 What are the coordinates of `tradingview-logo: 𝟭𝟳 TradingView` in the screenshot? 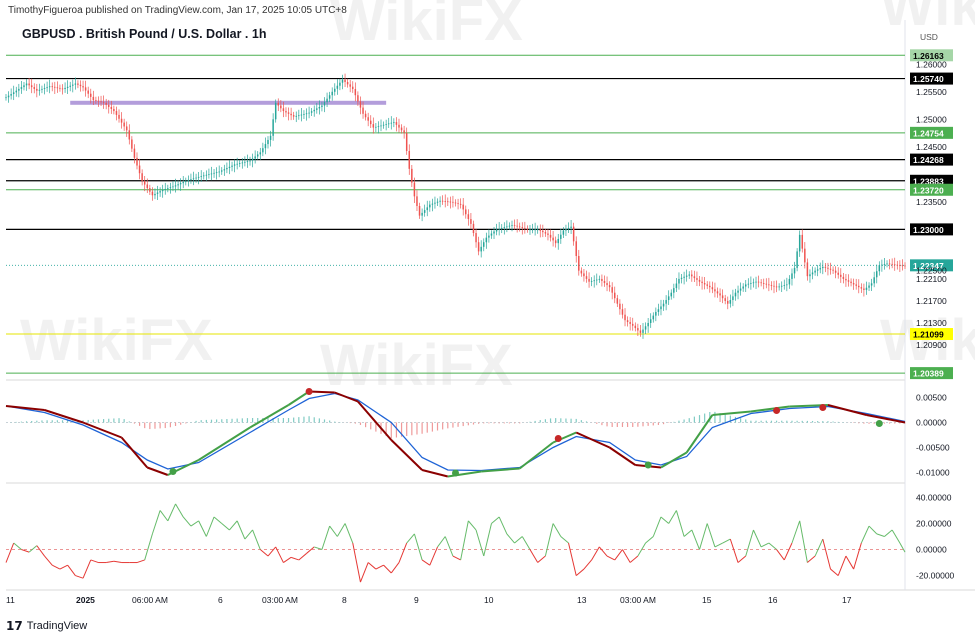 It's located at (46, 626).